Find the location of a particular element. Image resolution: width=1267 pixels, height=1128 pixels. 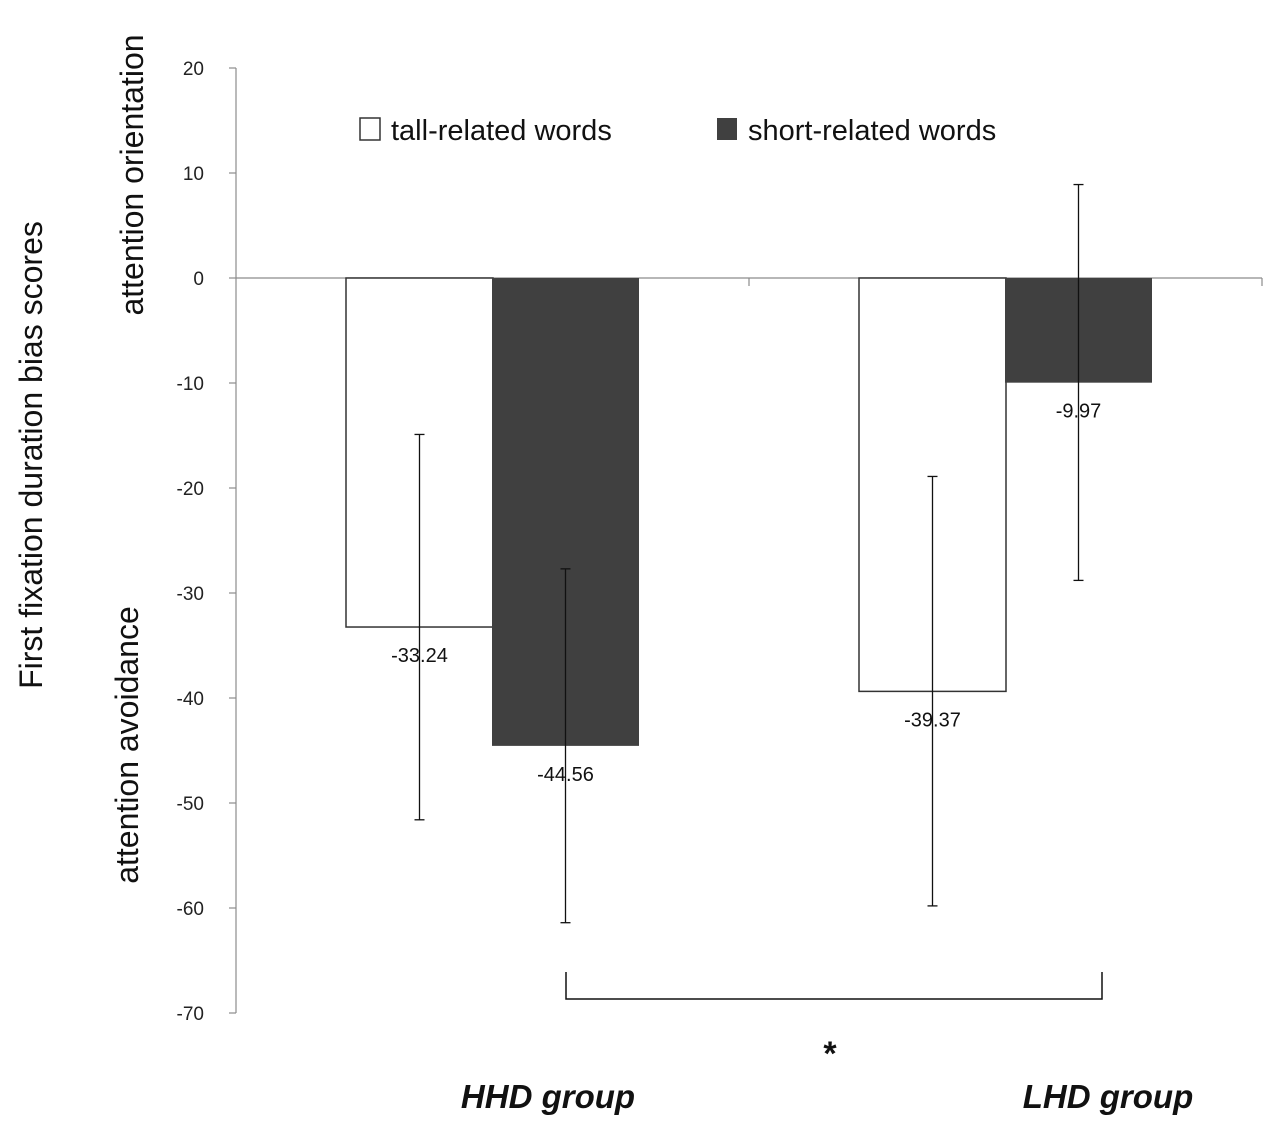

significance-marker: * is located at coordinates (830, 1054).